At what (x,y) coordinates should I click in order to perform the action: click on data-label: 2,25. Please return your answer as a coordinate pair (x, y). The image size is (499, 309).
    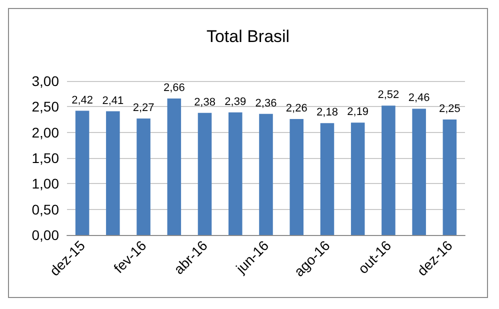
    Looking at the image, I should click on (449, 109).